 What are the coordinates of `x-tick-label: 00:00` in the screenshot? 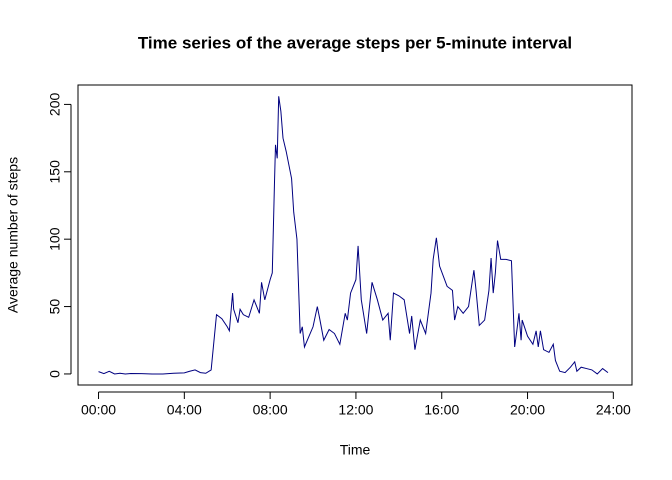 It's located at (98, 410).